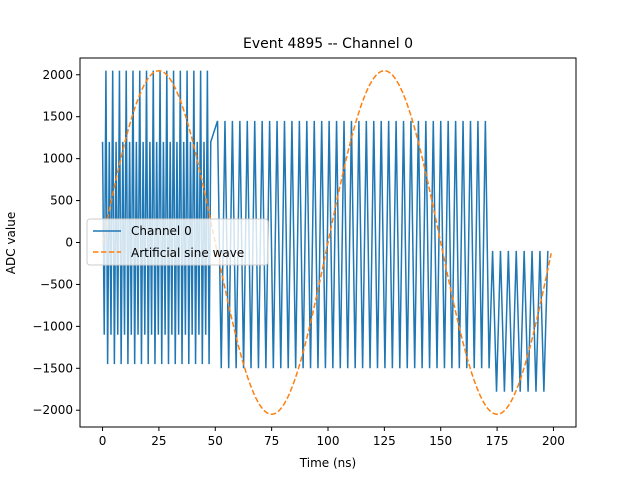  What do you see at coordinates (497, 441) in the screenshot?
I see `x-tick-label: 175` at bounding box center [497, 441].